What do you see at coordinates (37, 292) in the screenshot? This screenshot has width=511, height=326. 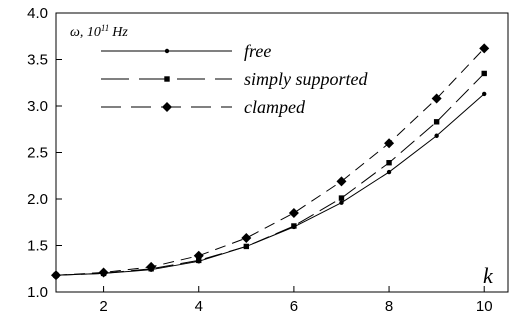 I see `y-tick-label: 1.0` at bounding box center [37, 292].